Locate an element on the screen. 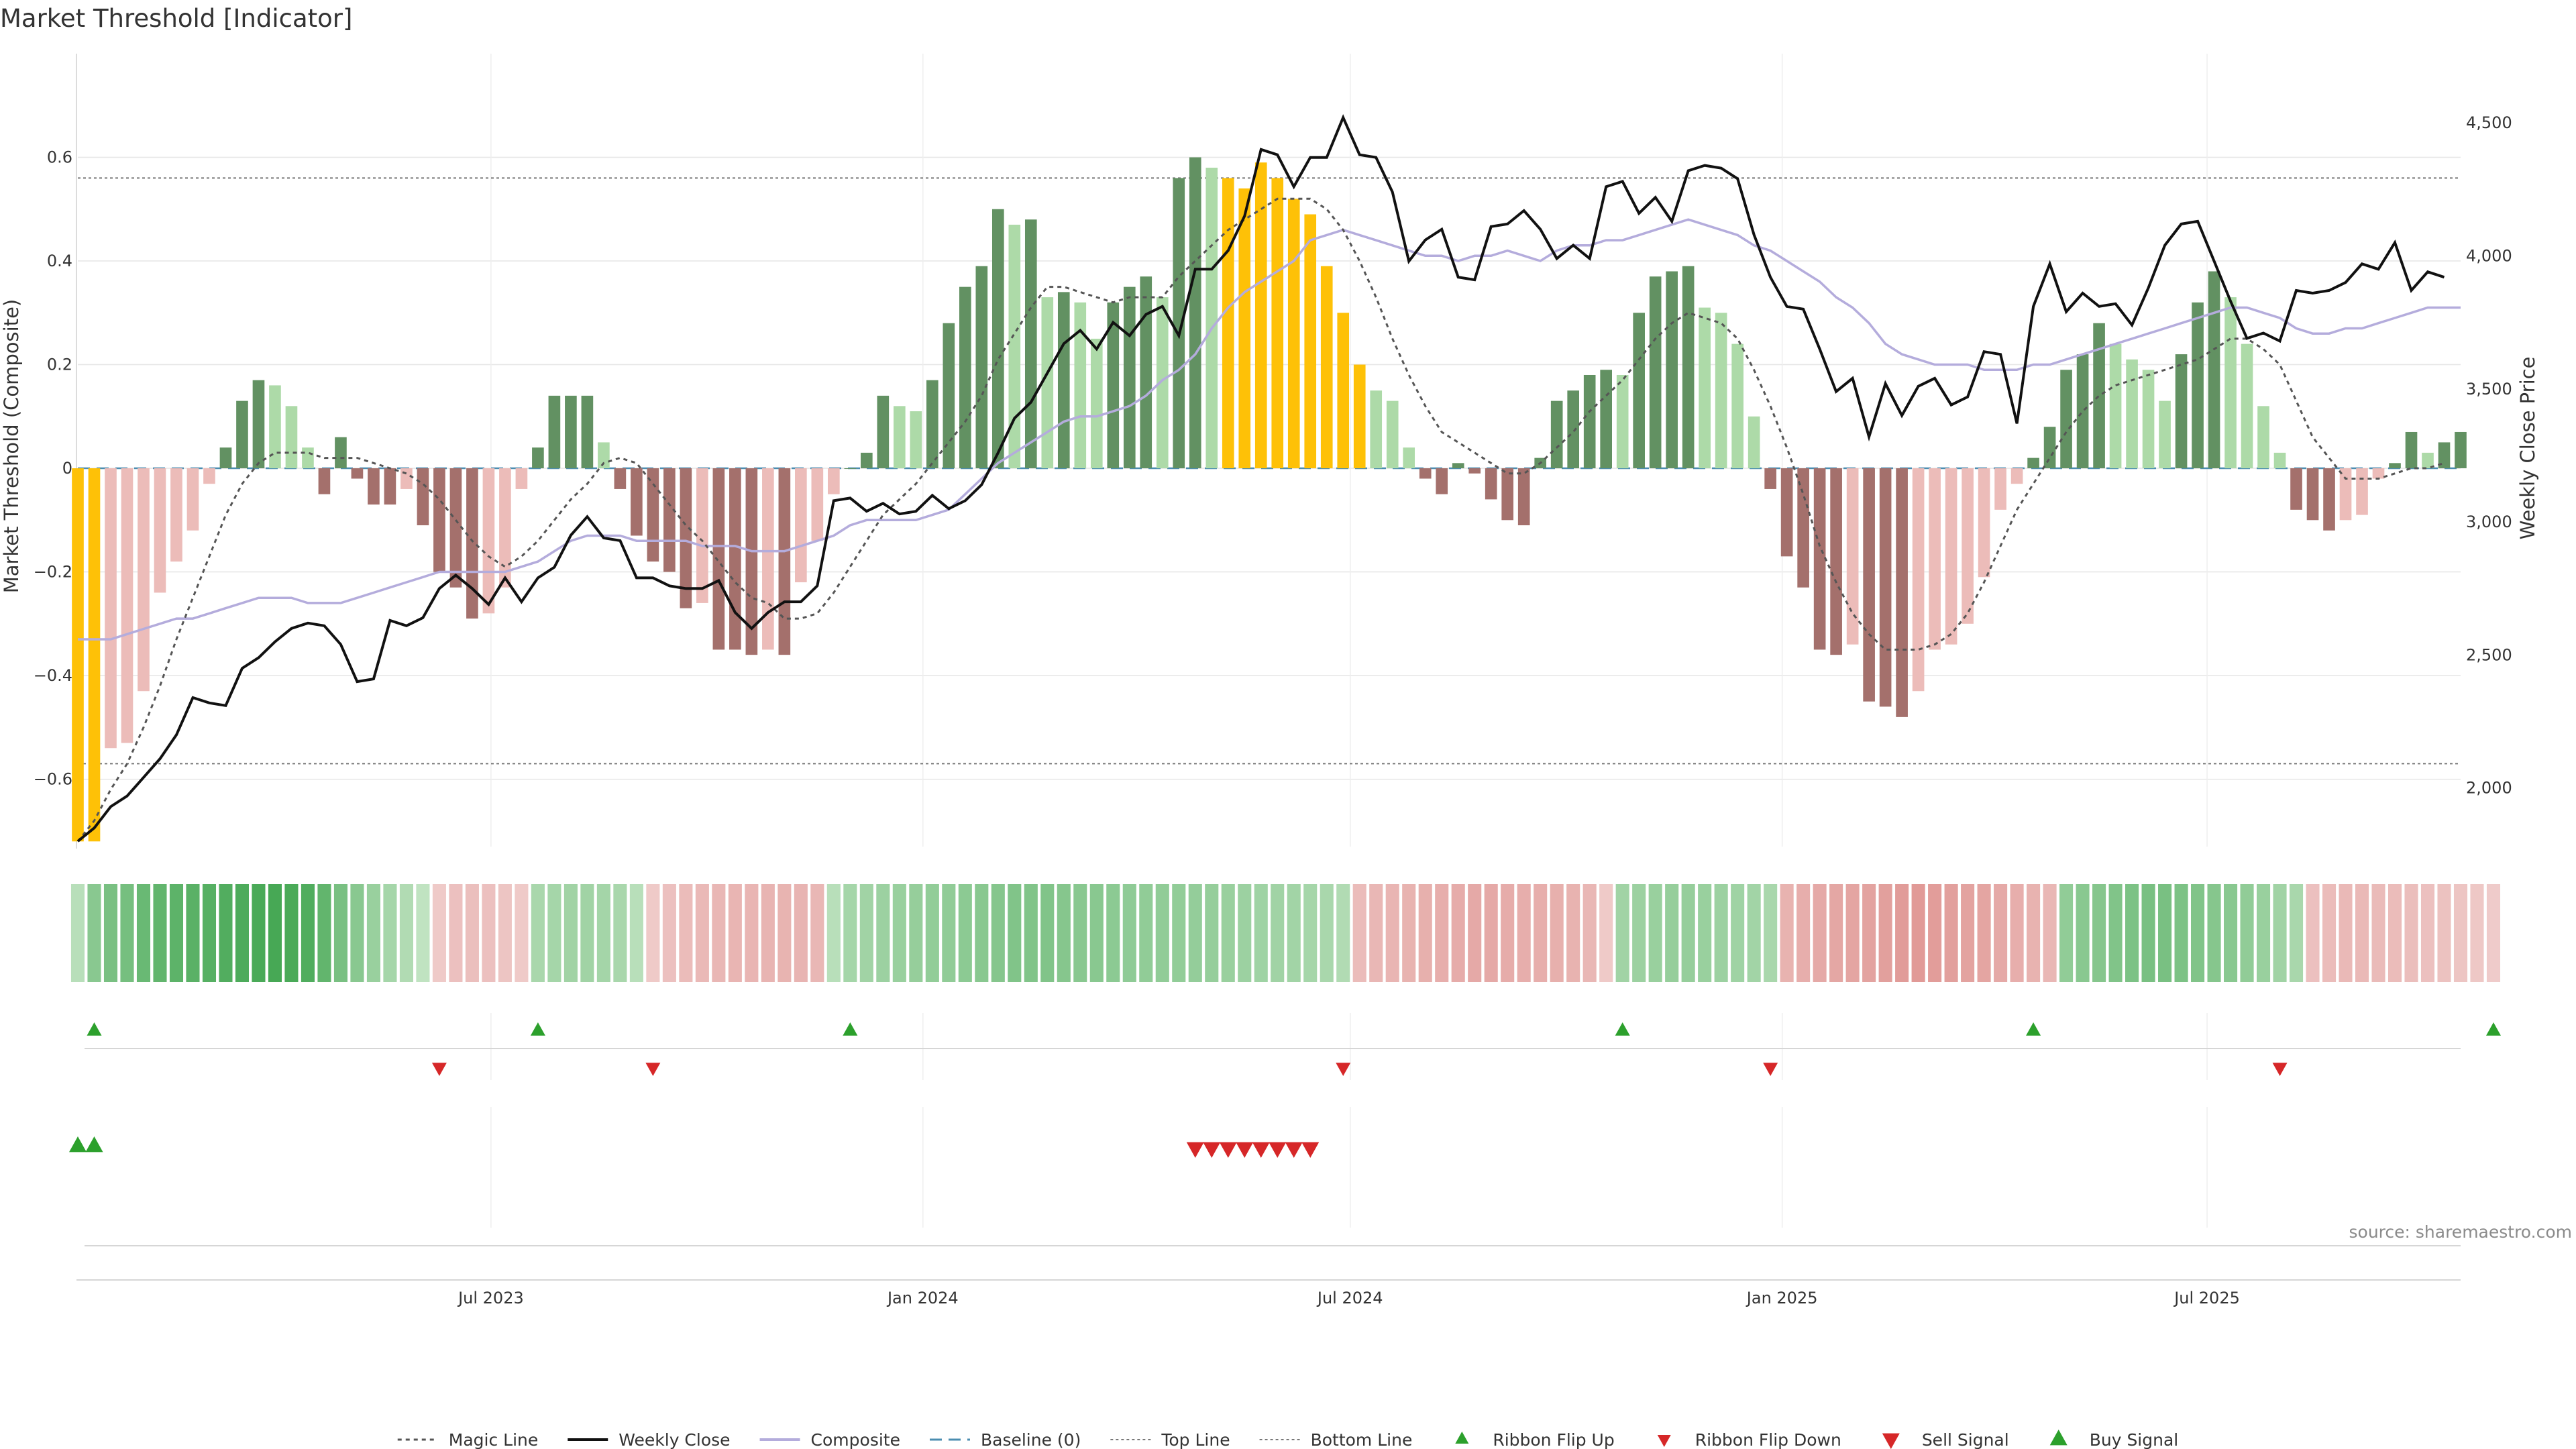 The width and height of the screenshot is (2576, 1449). legend-label-buy: Buy Signal is located at coordinates (2134, 1439).